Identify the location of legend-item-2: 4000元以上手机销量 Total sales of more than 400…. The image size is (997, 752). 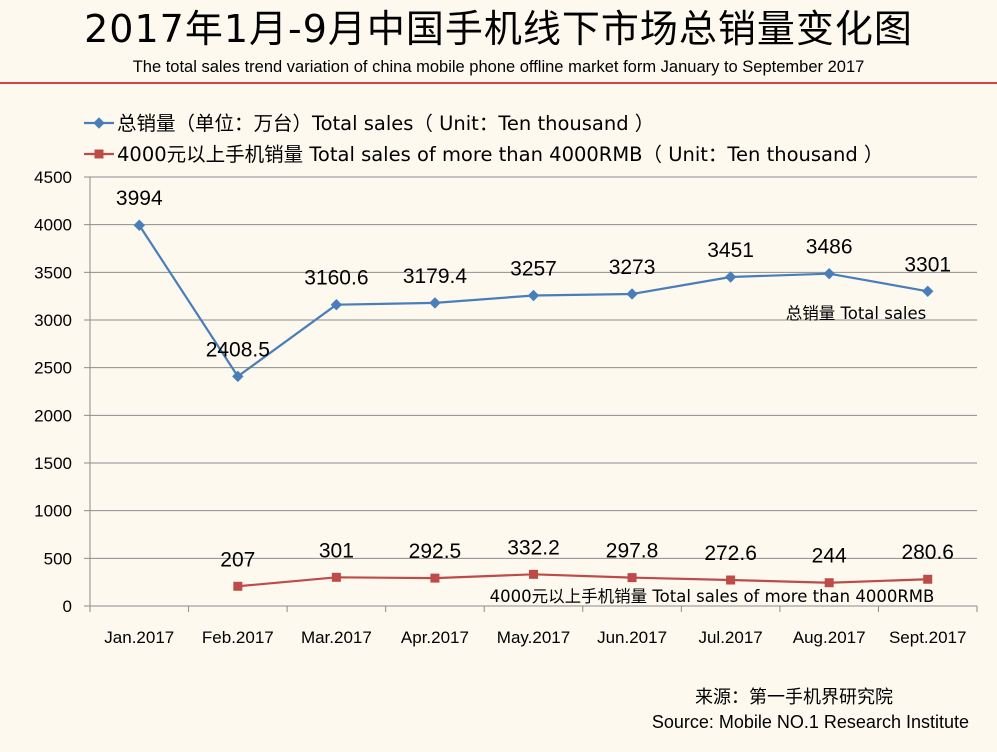
(483, 154).